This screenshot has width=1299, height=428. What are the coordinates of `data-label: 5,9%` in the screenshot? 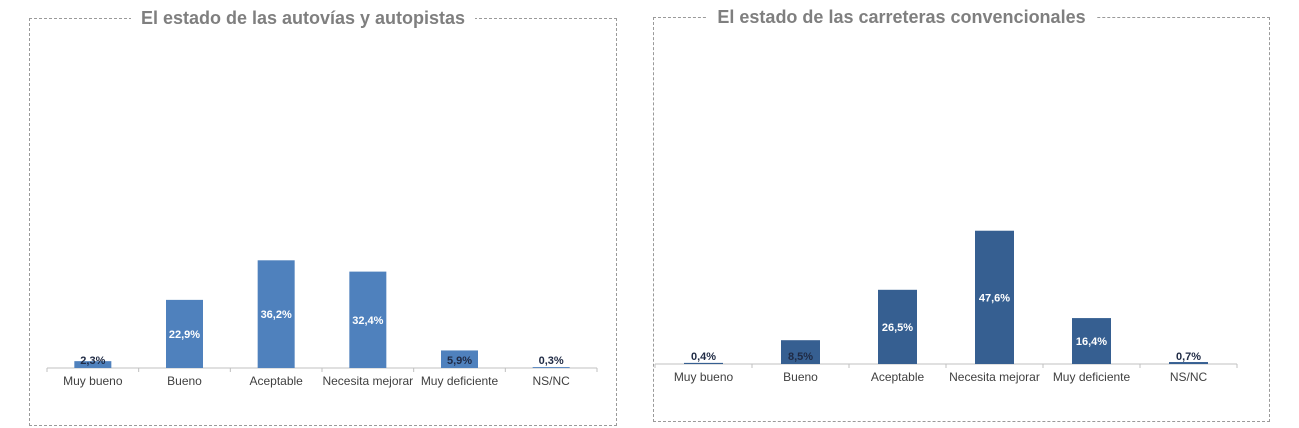 It's located at (459, 361).